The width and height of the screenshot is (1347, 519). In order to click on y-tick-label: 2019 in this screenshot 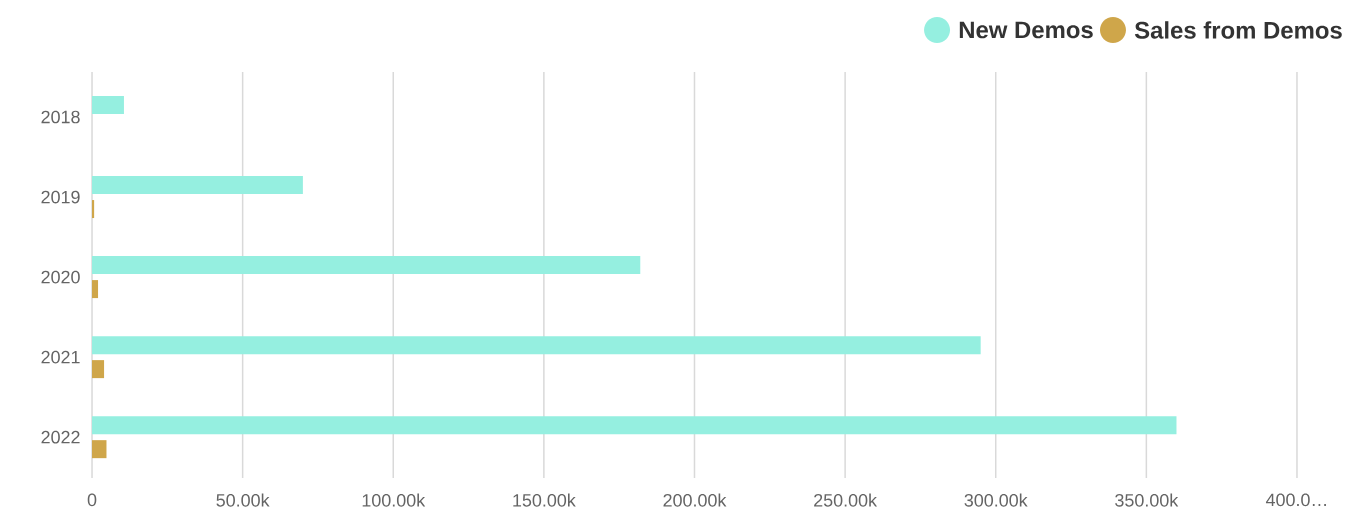, I will do `click(60, 197)`.